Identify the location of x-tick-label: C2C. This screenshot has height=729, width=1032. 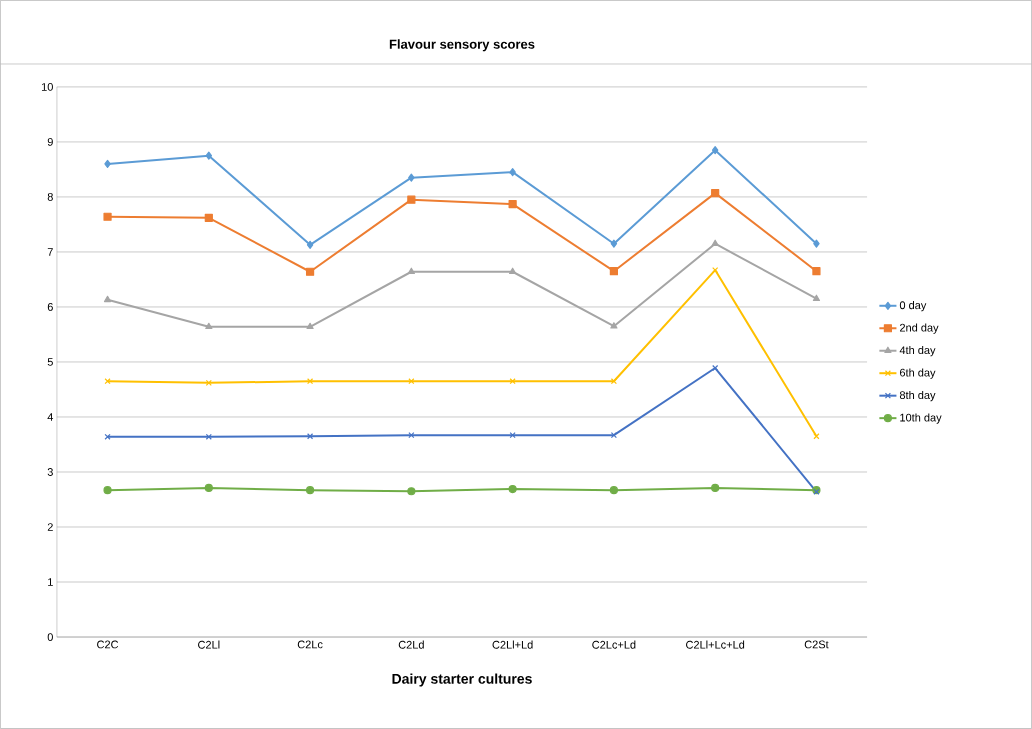
(108, 644).